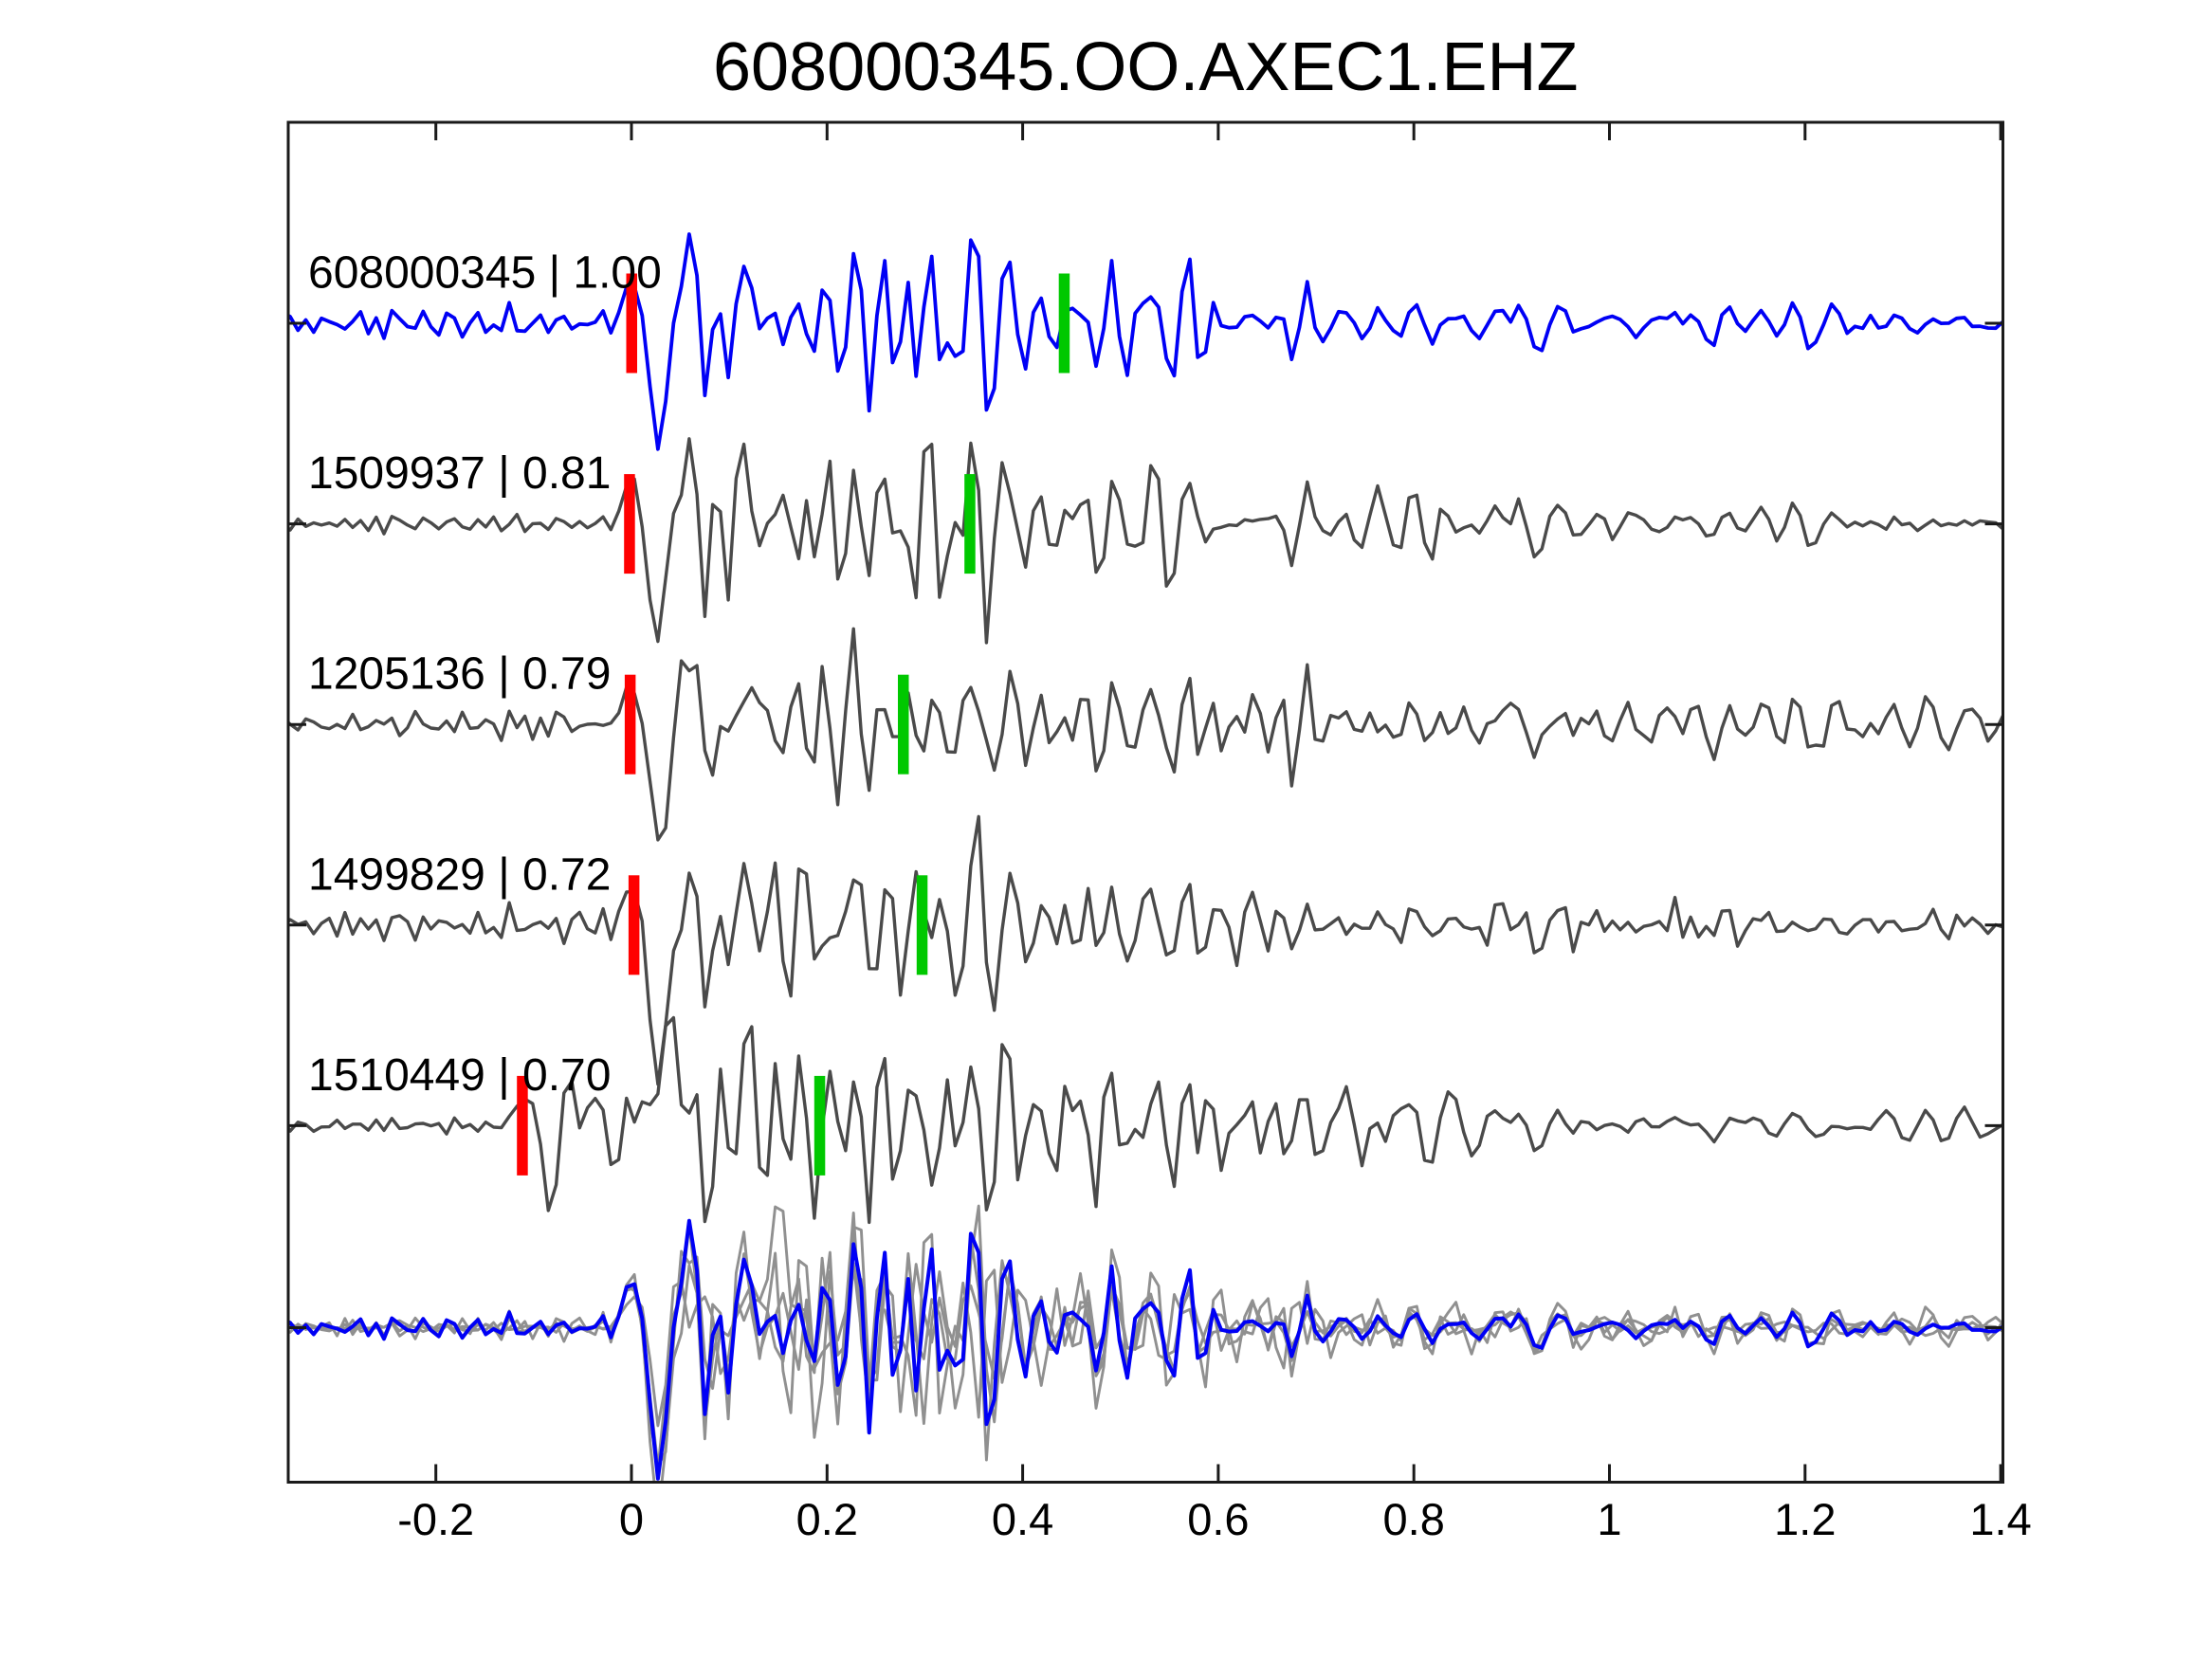  Describe the element at coordinates (1218, 1519) in the screenshot. I see `svg-text: 0.6` at that location.